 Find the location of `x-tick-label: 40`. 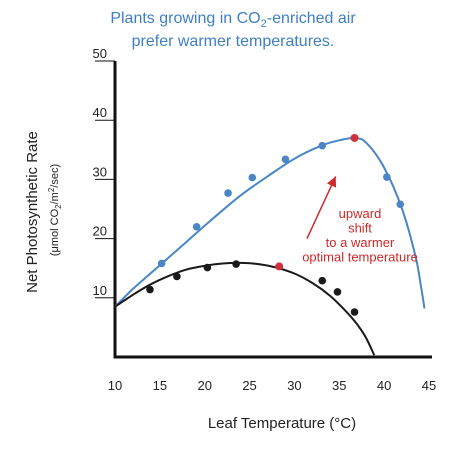

x-tick-label: 40 is located at coordinates (384, 385).